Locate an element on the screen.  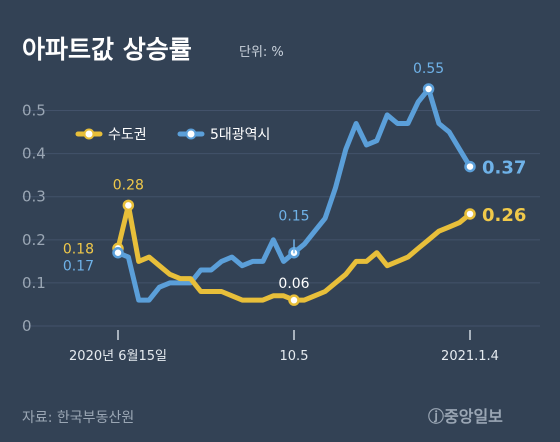
source-note: 자료: 한국부동산원 is located at coordinates (78, 418).